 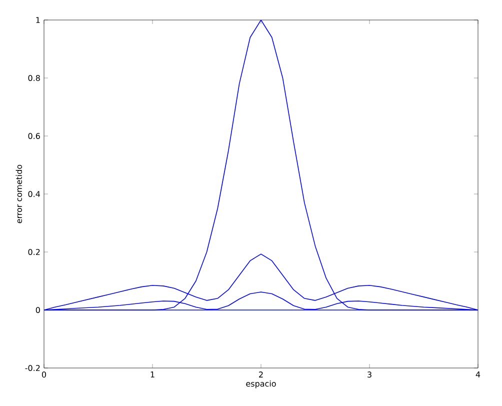 I want to click on y-tick-label: 1, so click(x=38, y=20).